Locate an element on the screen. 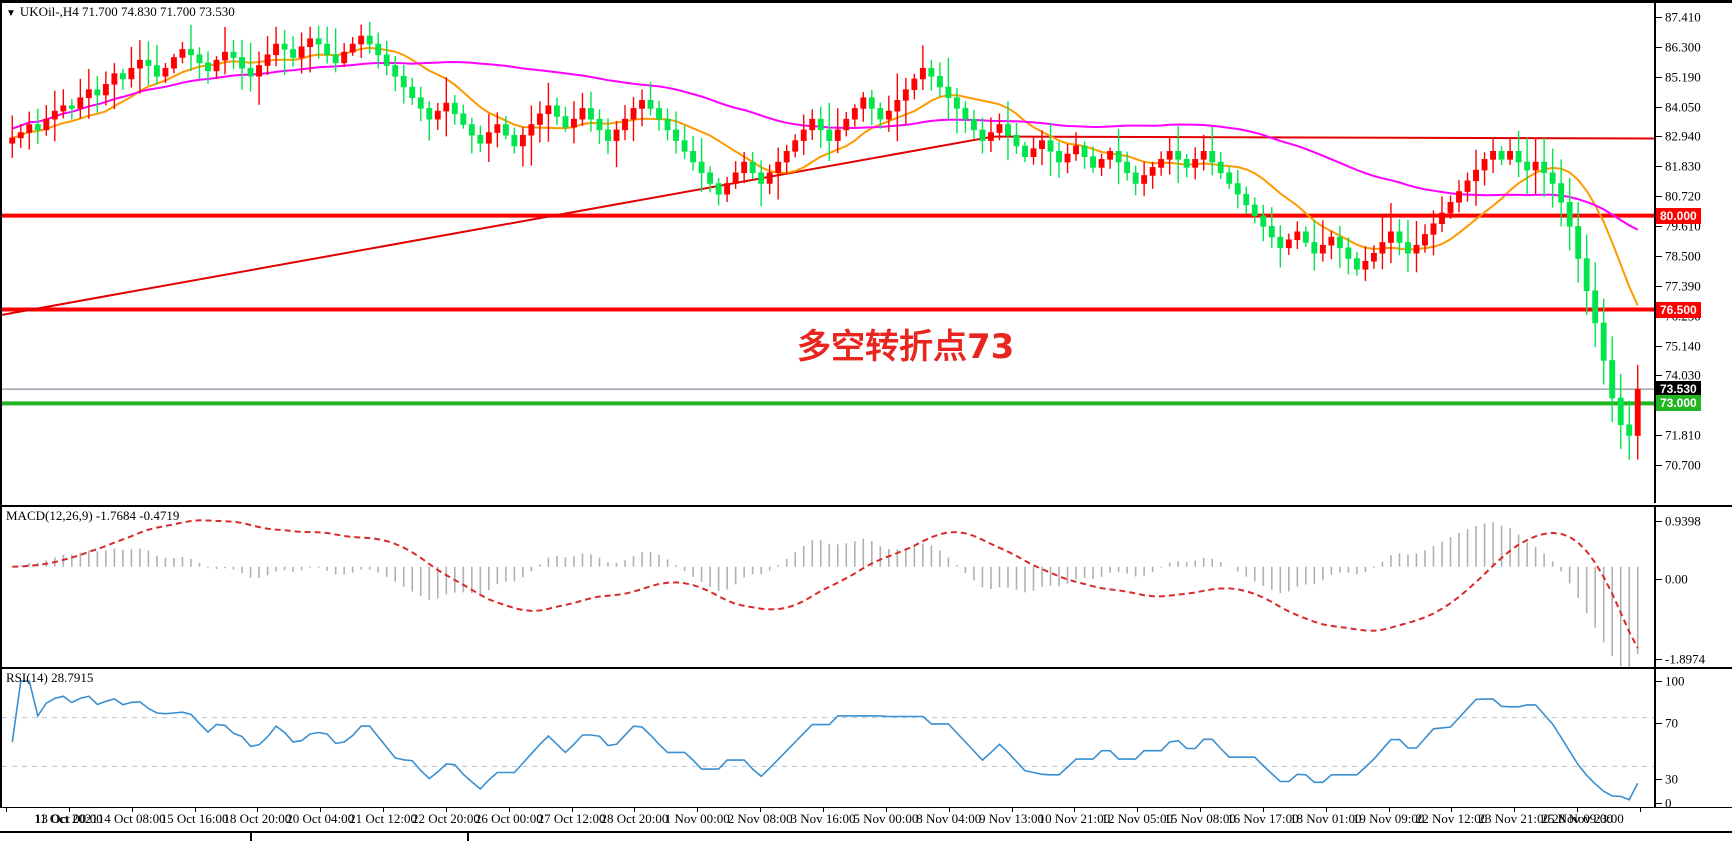 The height and width of the screenshot is (843, 1732). price-axis-label: 74.030 is located at coordinates (1683, 375).